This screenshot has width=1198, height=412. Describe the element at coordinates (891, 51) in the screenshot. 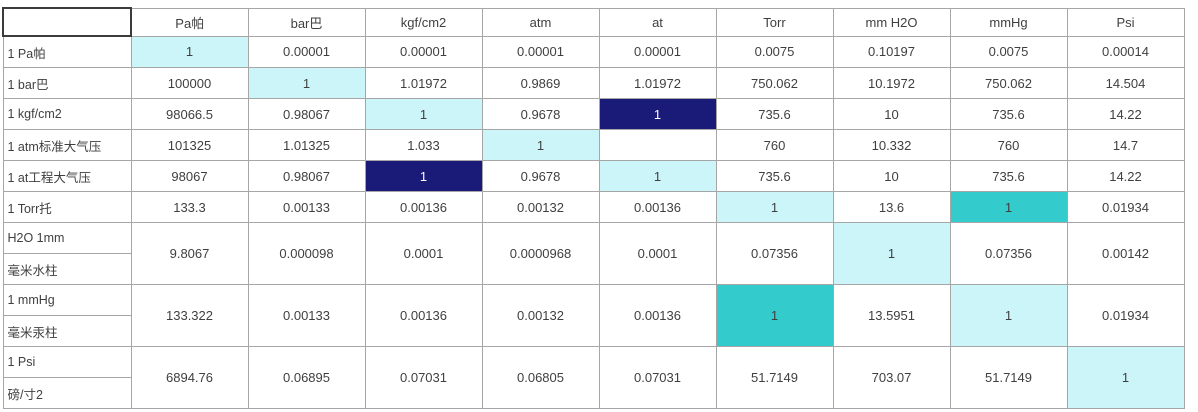

I see `value-cell: 0.10197` at that location.